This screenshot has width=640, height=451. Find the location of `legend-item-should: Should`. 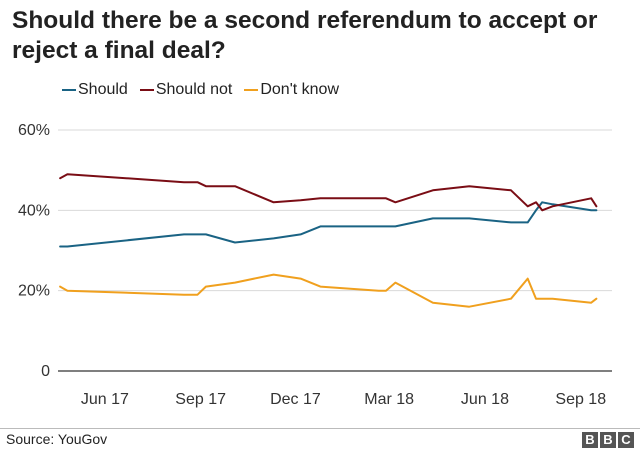

legend-item-should: Should is located at coordinates (95, 90).